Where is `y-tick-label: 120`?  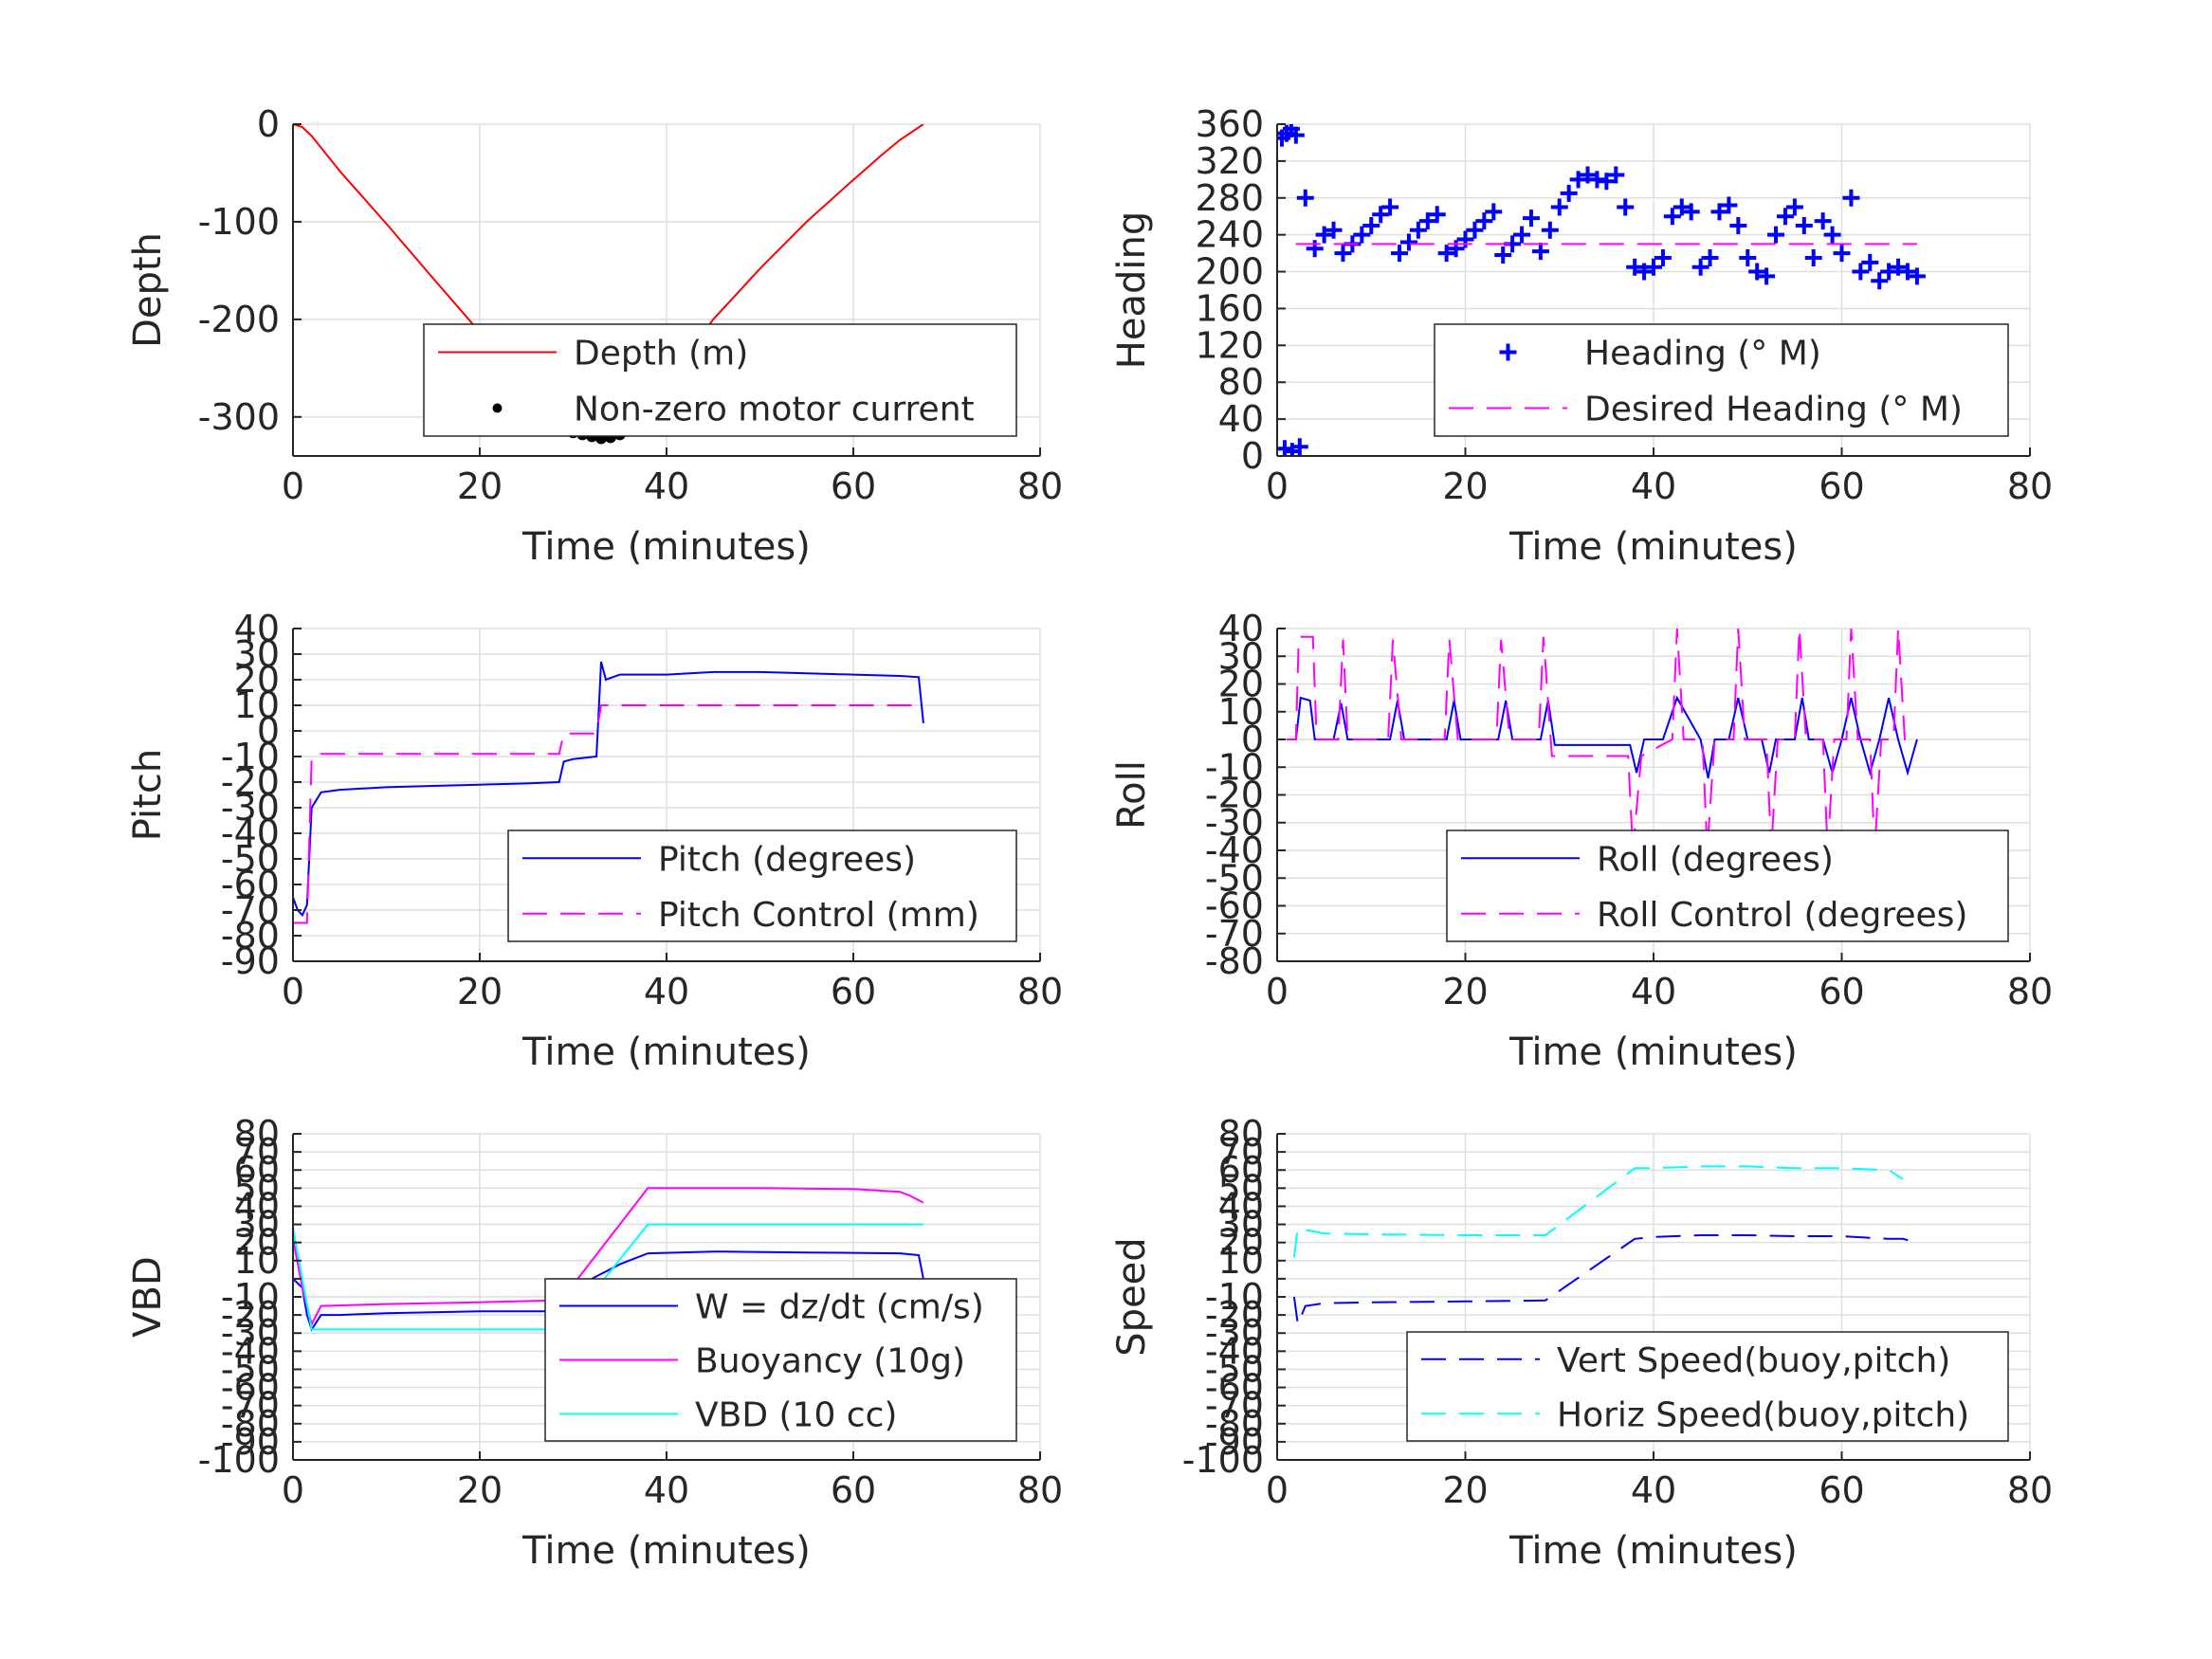 y-tick-label: 120 is located at coordinates (1229, 345).